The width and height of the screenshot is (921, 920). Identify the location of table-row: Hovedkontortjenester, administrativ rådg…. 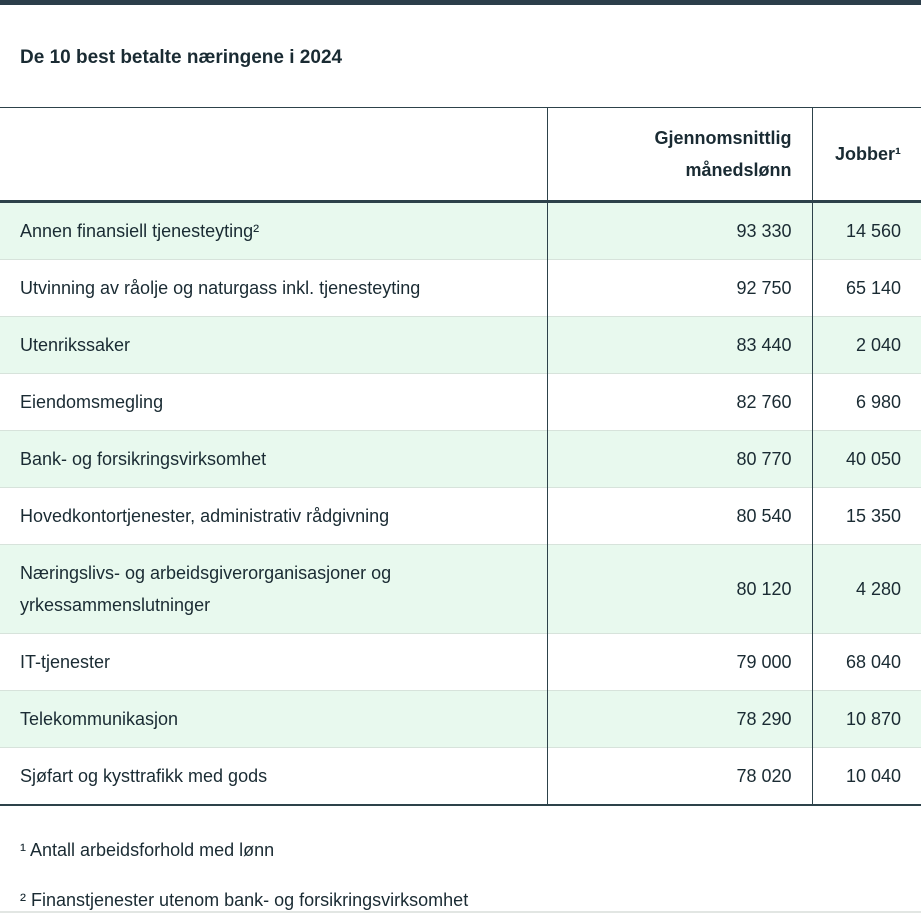
(460, 516).